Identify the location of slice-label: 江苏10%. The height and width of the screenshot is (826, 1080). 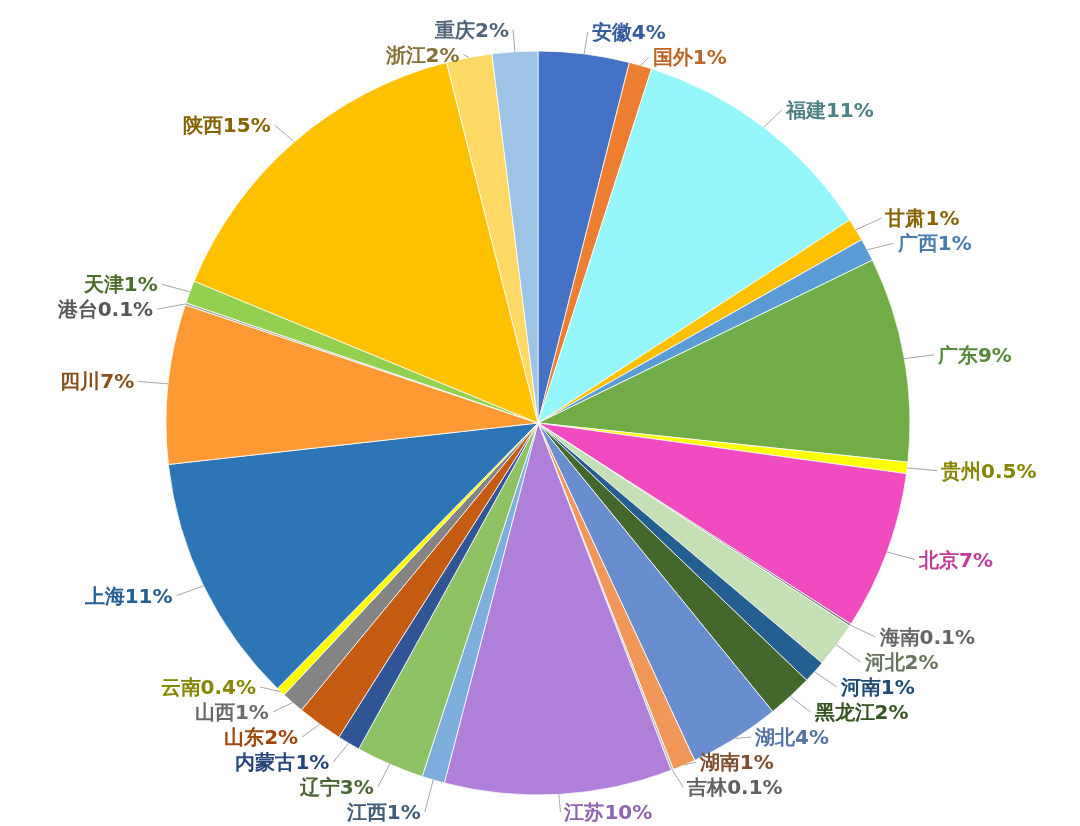
(608, 812).